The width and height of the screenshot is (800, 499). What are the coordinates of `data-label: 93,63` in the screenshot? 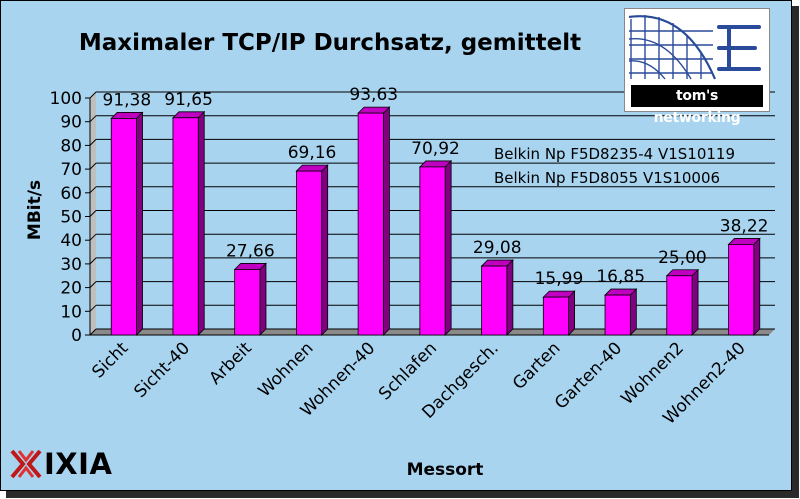 It's located at (373, 95).